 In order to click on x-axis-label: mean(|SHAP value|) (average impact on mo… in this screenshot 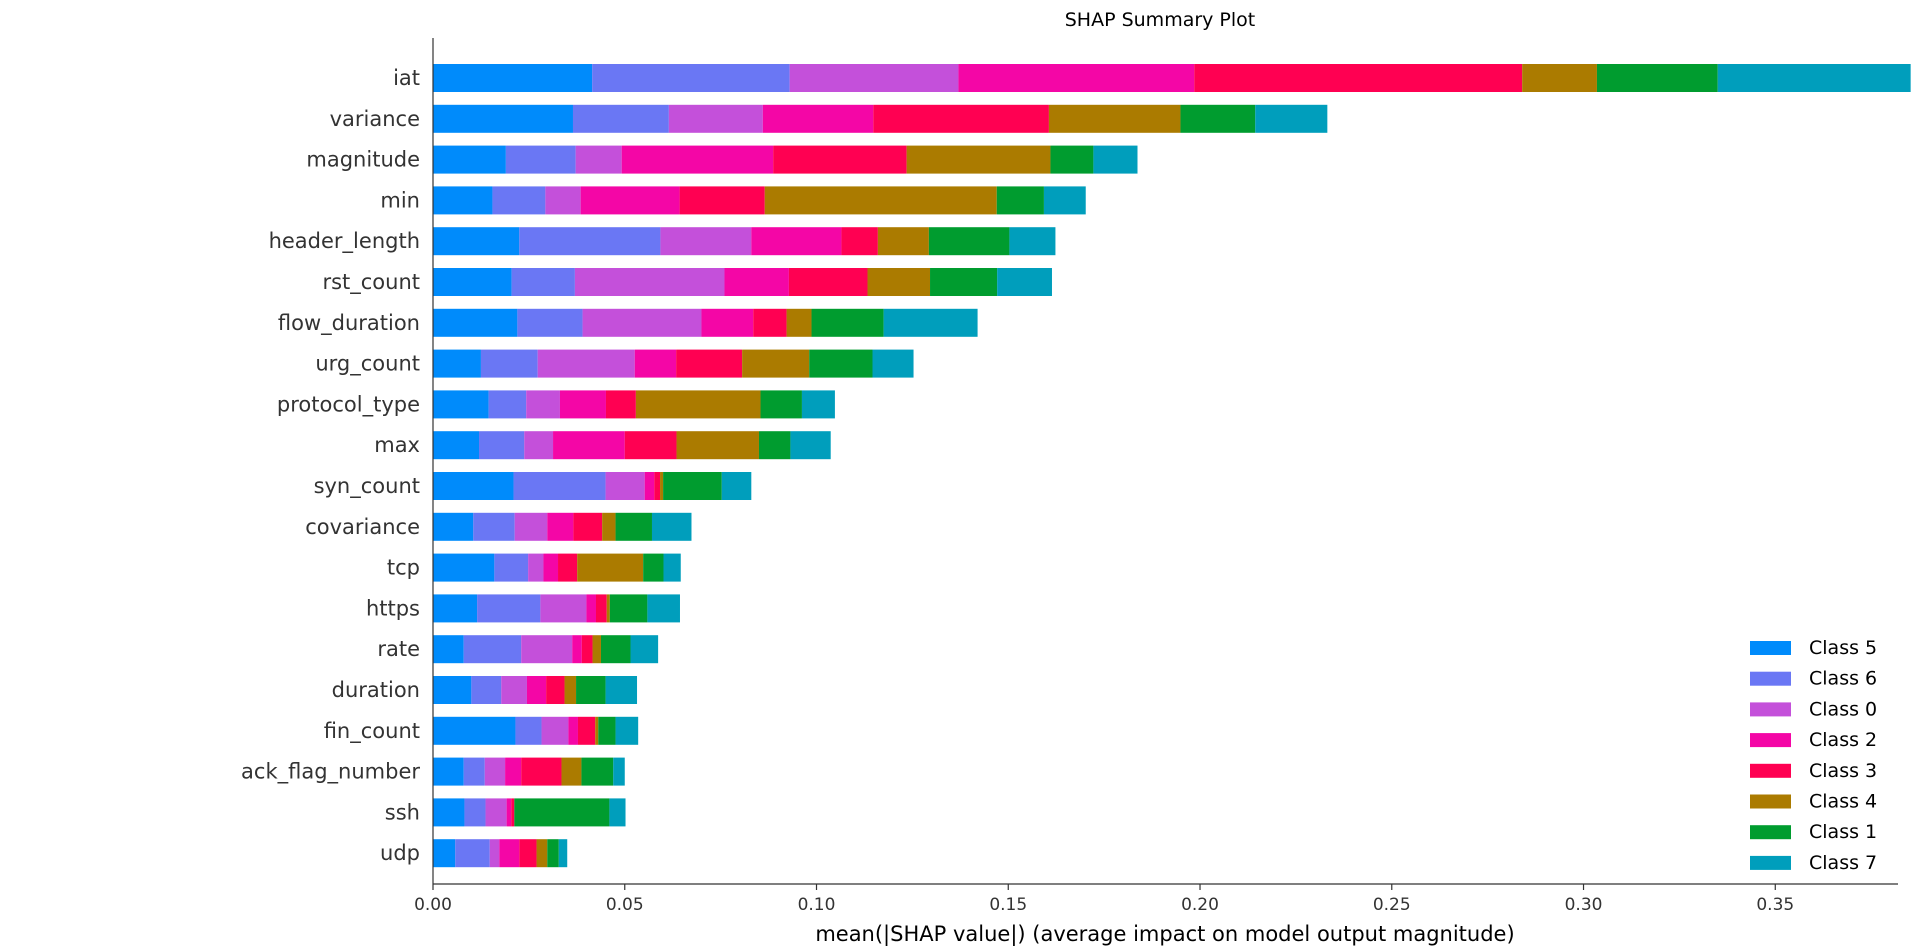, I will do `click(1164, 934)`.